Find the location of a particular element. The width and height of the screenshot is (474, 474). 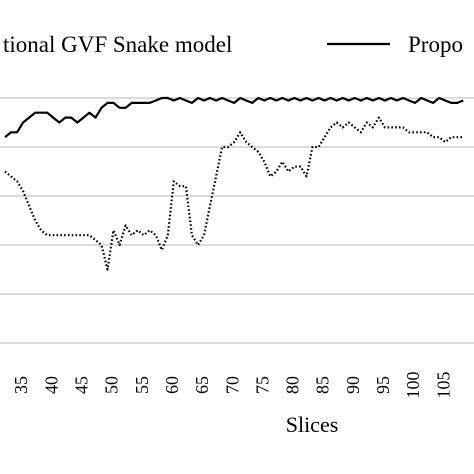

x-tick-label-100: 100 is located at coordinates (413, 385).